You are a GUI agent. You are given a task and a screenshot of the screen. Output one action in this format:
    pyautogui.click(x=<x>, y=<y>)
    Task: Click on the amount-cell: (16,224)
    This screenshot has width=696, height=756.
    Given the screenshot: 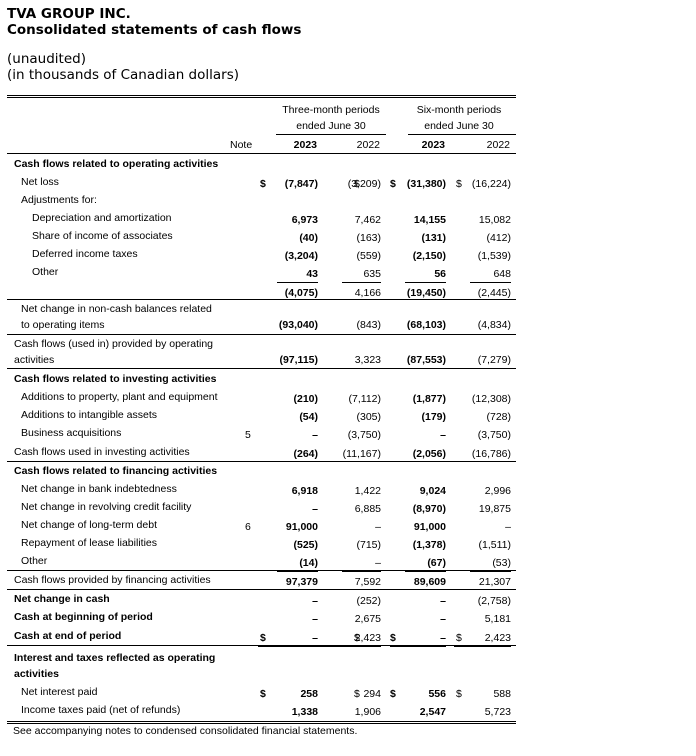 What is the action you would take?
    pyautogui.click(x=491, y=184)
    